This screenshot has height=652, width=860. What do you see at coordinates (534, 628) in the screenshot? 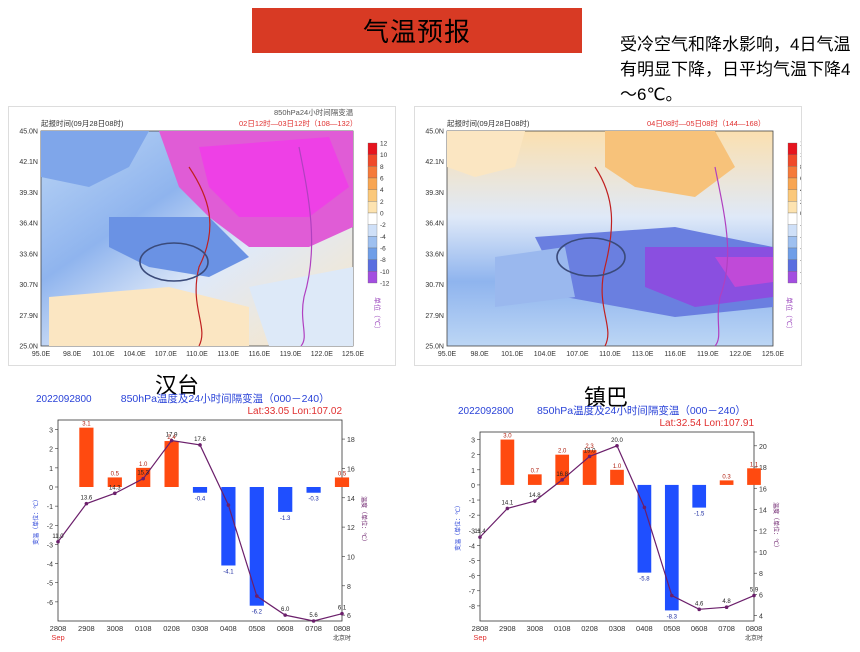
I see `x-tick-label: 3008` at bounding box center [534, 628].